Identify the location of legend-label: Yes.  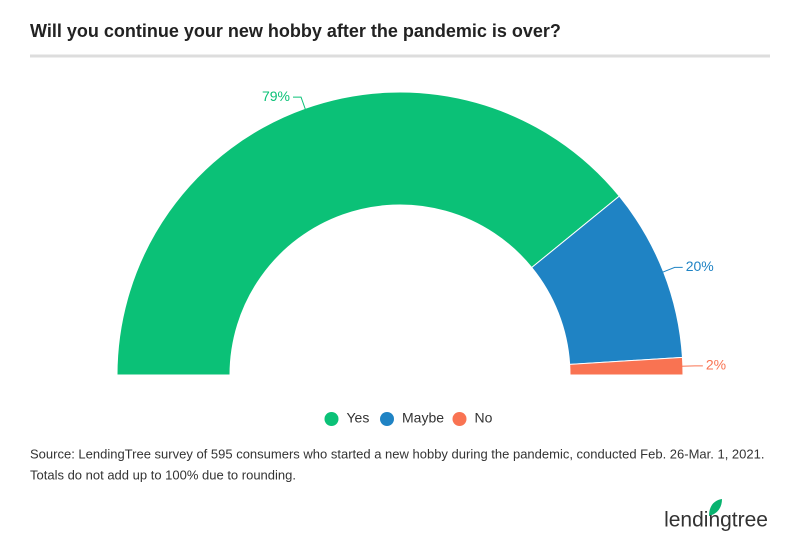
(358, 418).